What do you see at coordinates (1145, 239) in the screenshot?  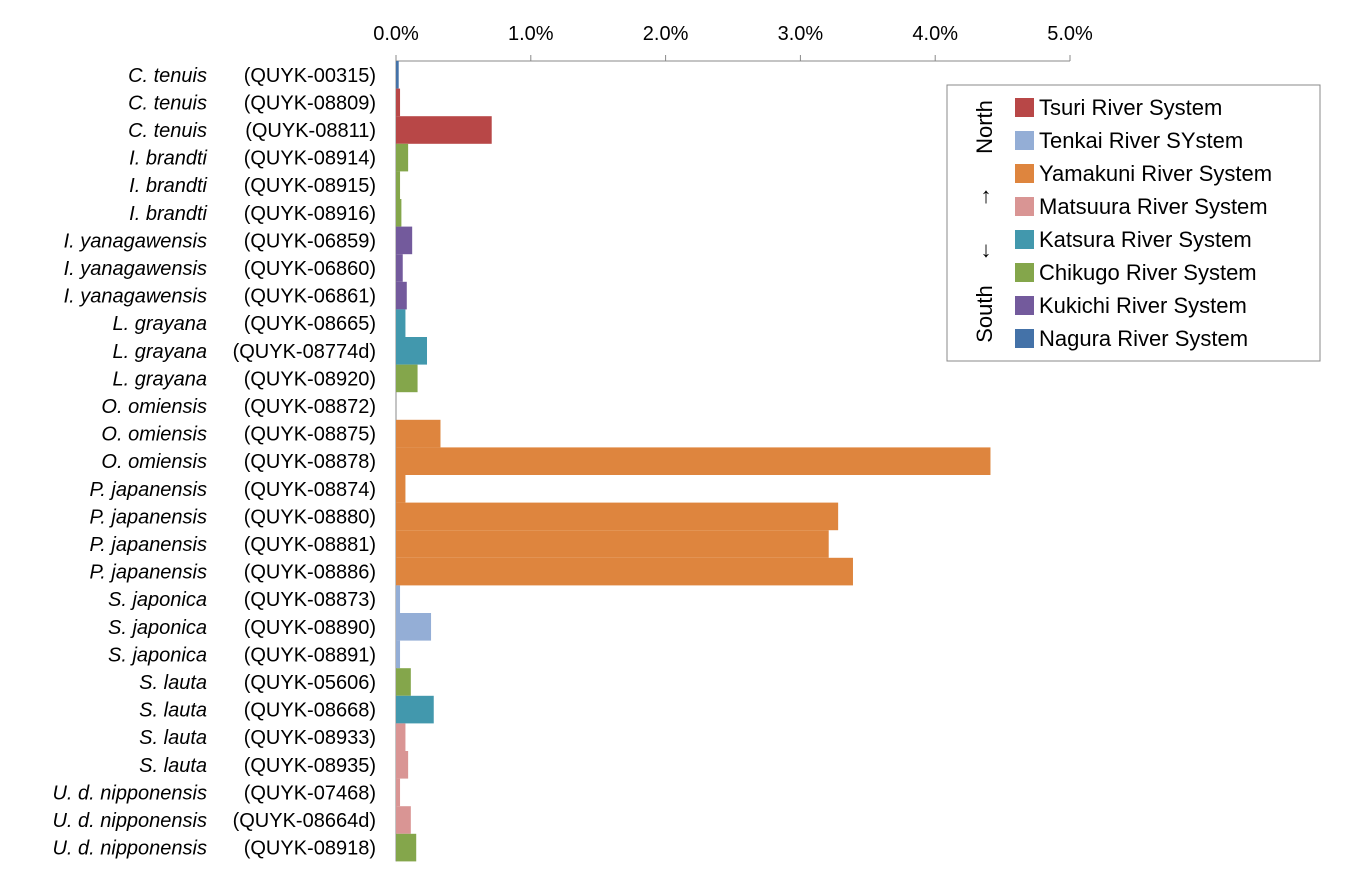 I see `legend-label: Katsura River System` at bounding box center [1145, 239].